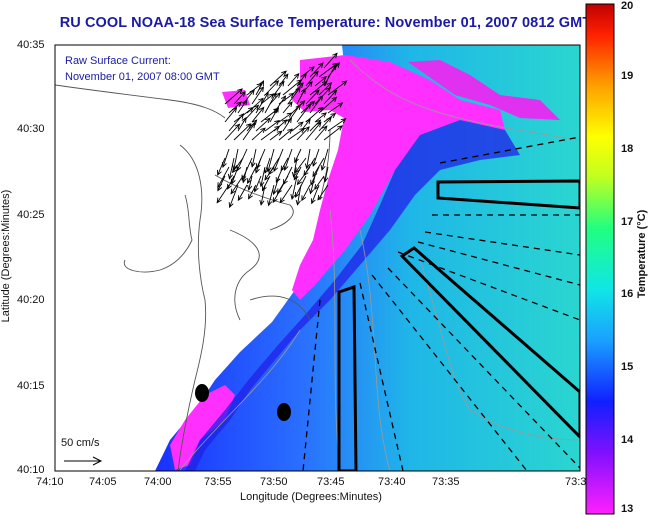 The width and height of the screenshot is (651, 518). Describe the element at coordinates (627, 509) in the screenshot. I see `colorbar-tick-label: 13` at that location.